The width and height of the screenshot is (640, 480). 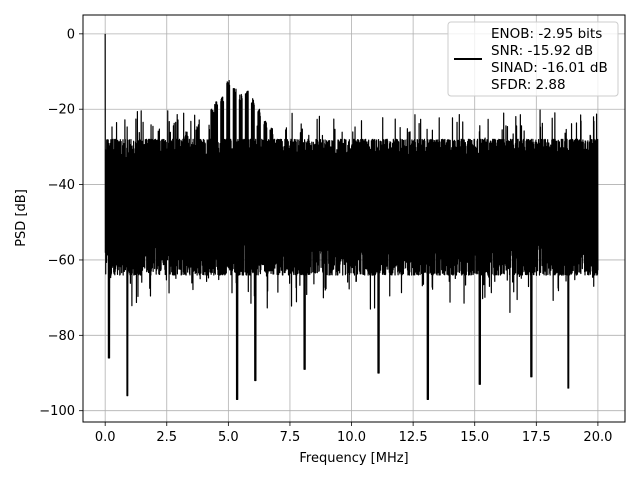 I want to click on y-tick-label: 0, so click(x=71, y=34).